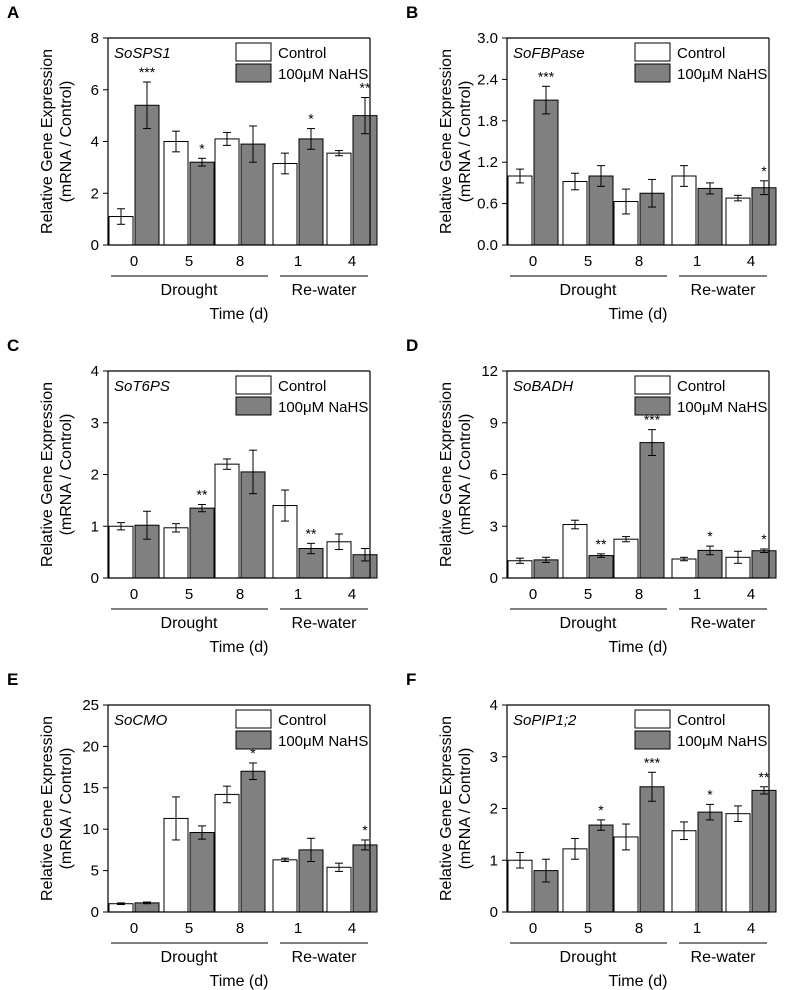  Describe the element at coordinates (90, 788) in the screenshot. I see `y-tick-label: 15` at that location.